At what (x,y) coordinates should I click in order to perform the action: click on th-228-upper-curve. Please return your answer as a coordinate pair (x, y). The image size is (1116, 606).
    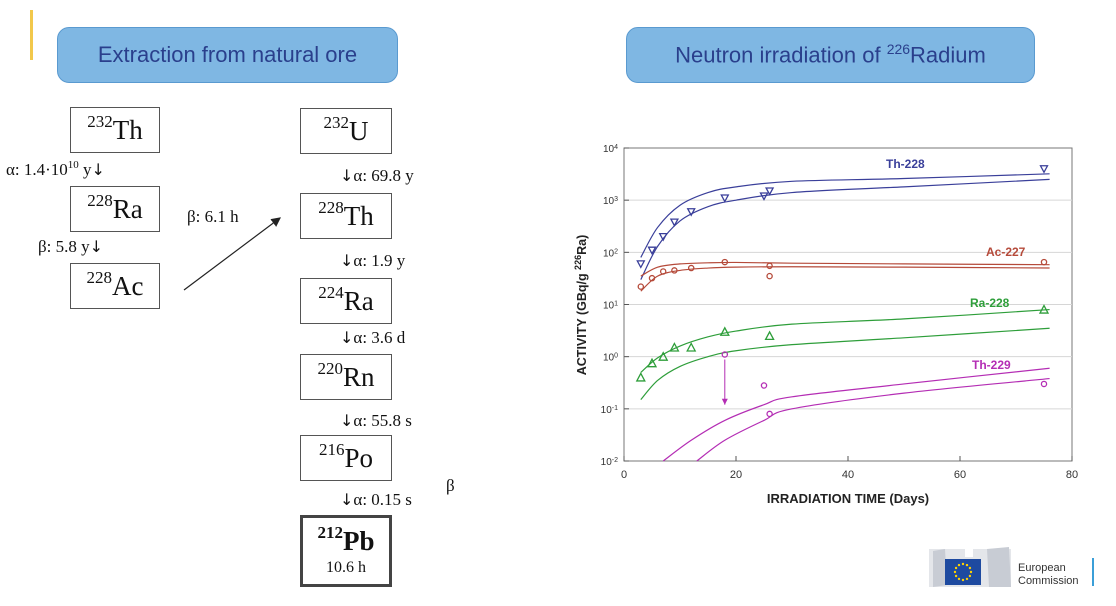
    Looking at the image, I should click on (845, 215).